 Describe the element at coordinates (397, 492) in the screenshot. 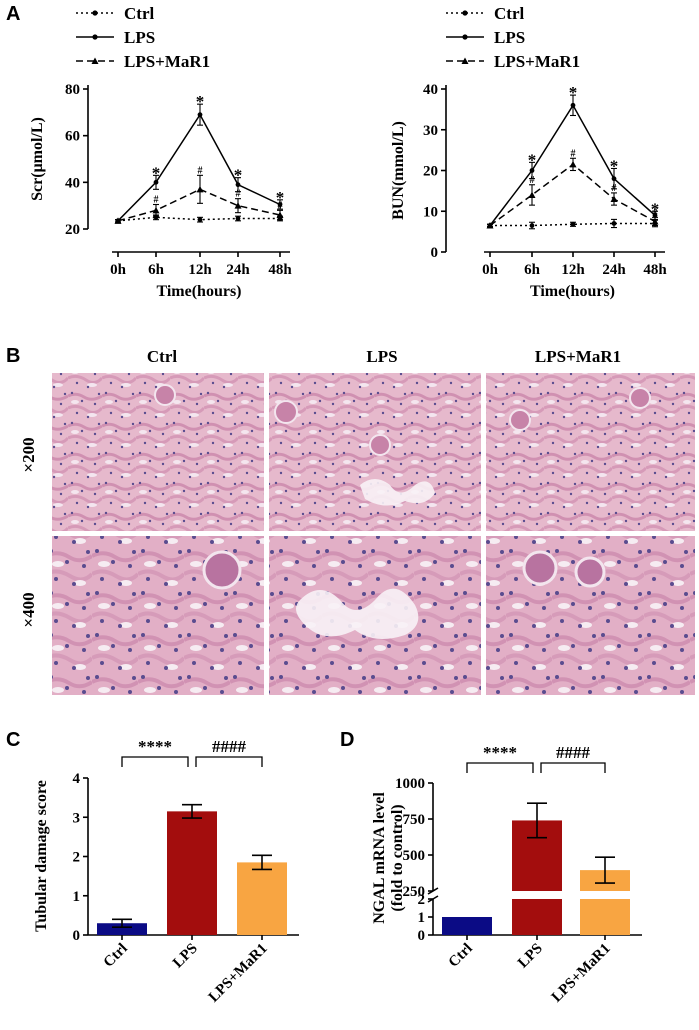

I see `dilated-lumen-shape` at that location.